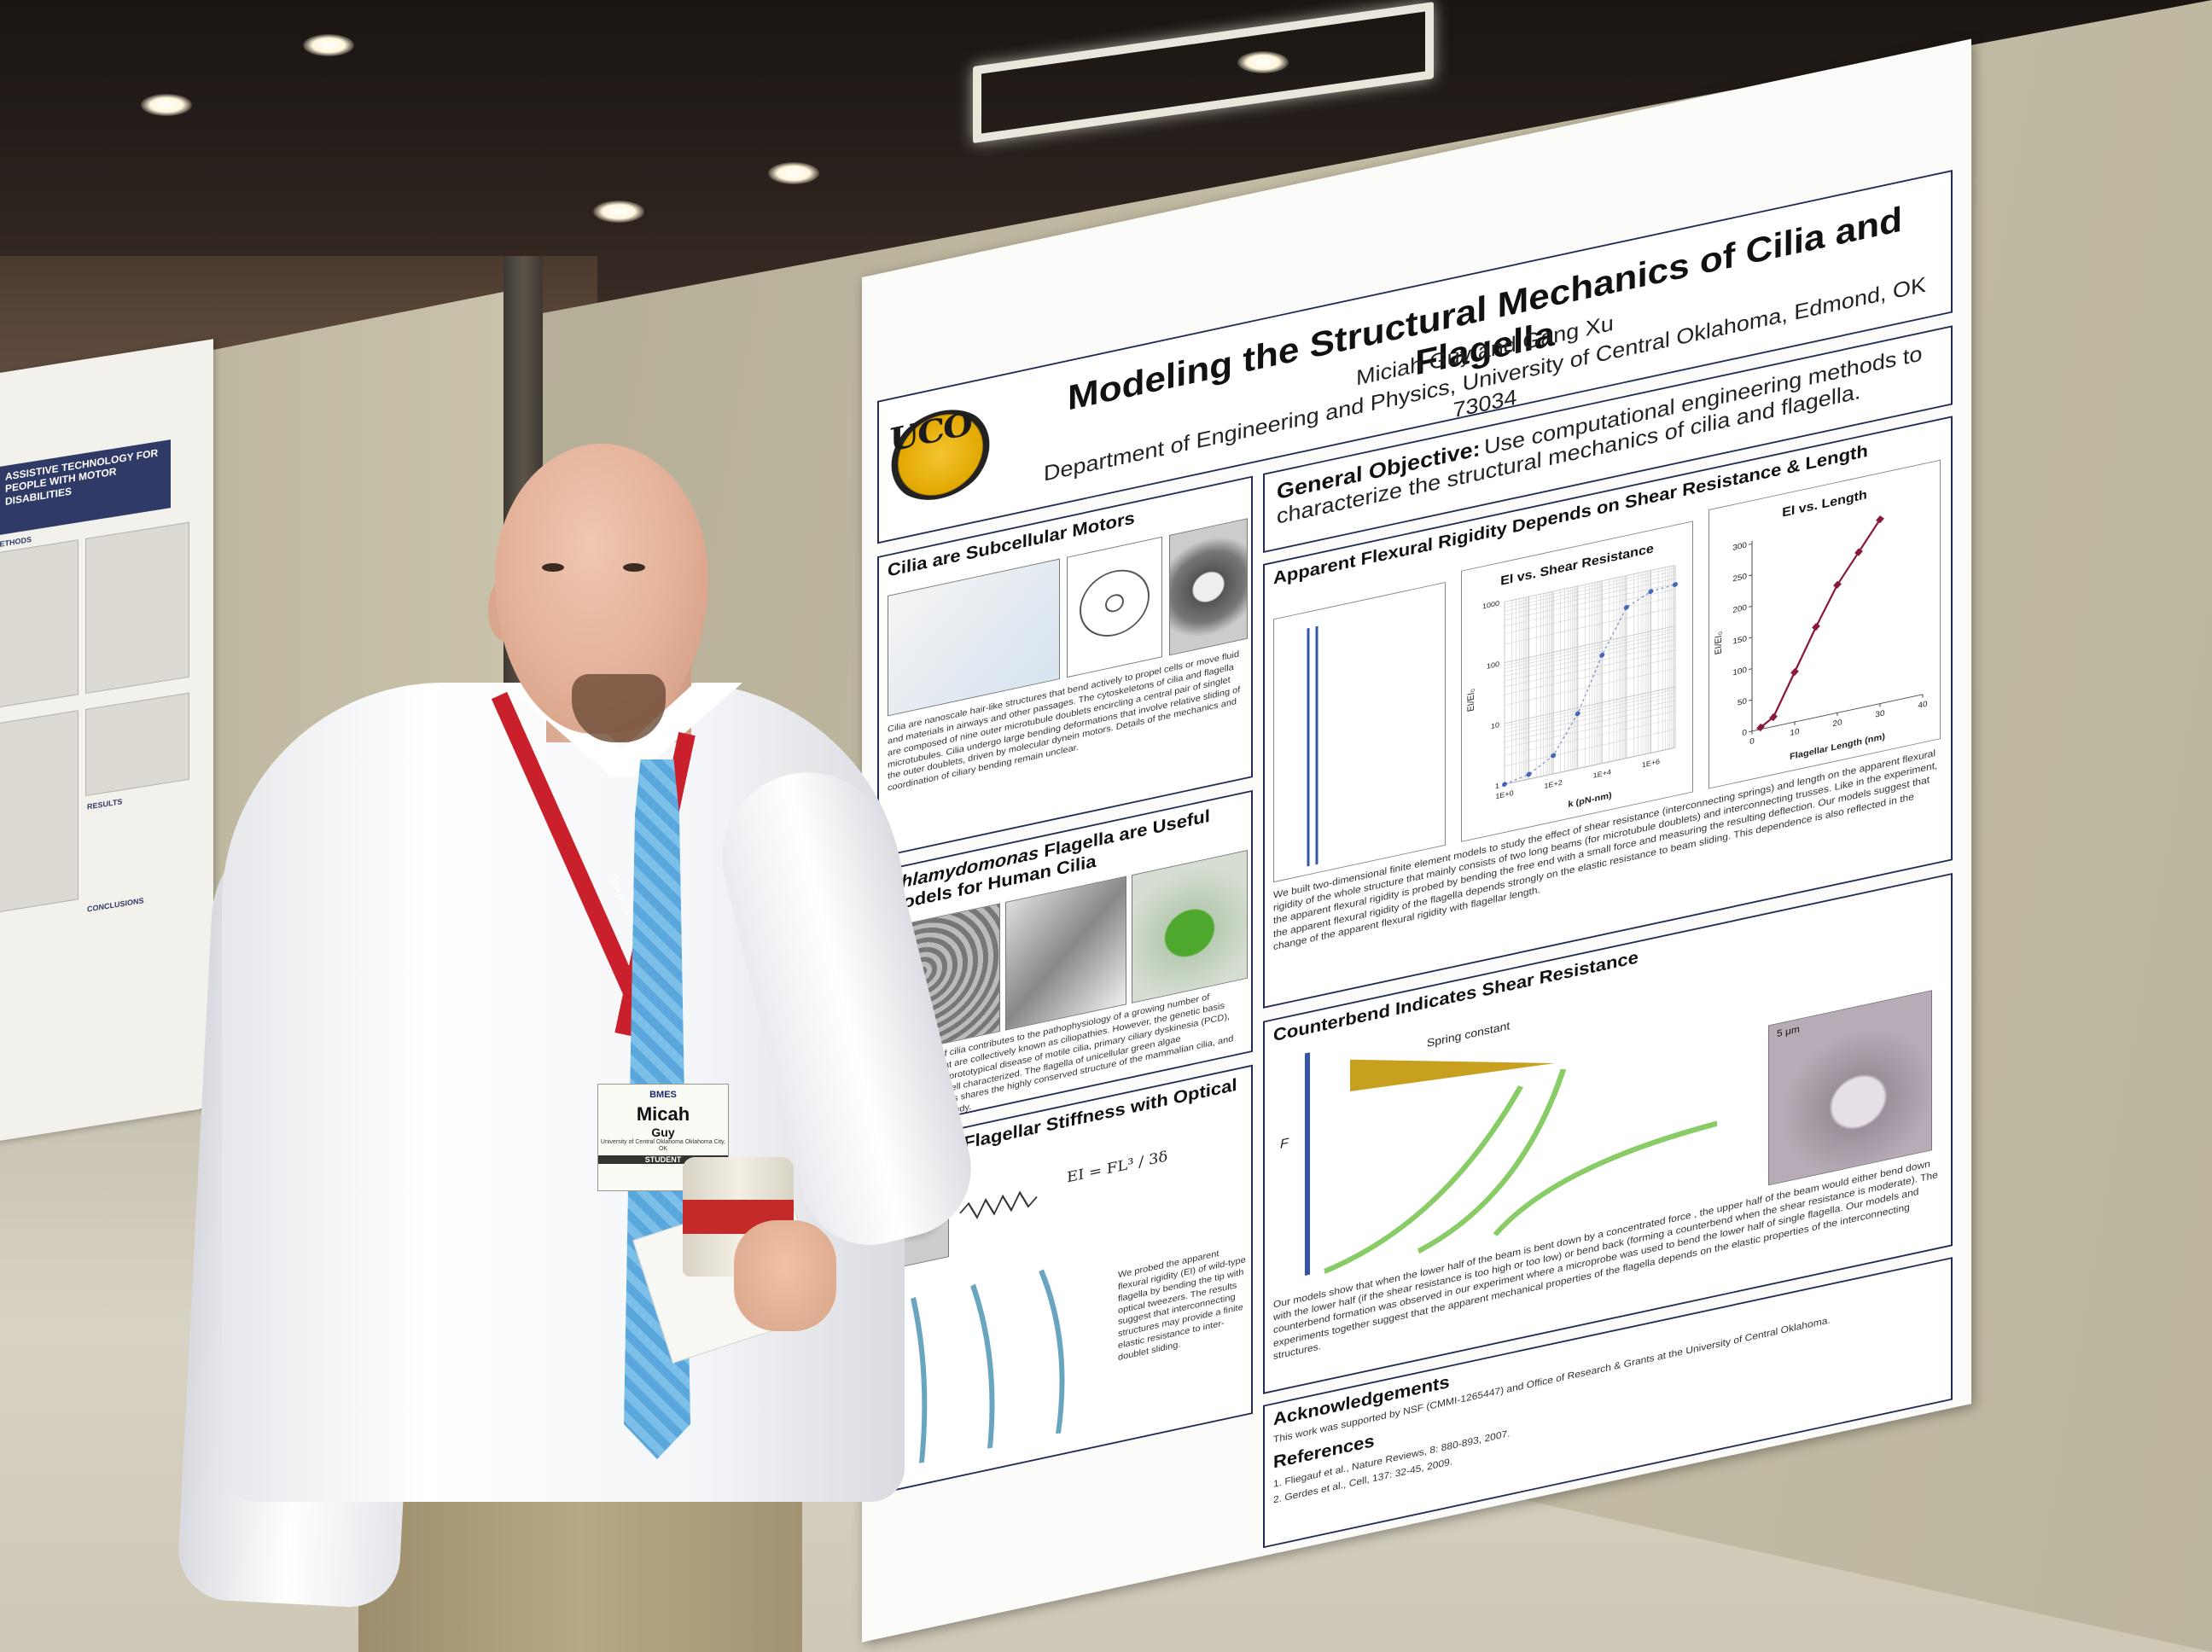  What do you see at coordinates (918, 1219) in the screenshot?
I see `flagellum-microscopy-image` at bounding box center [918, 1219].